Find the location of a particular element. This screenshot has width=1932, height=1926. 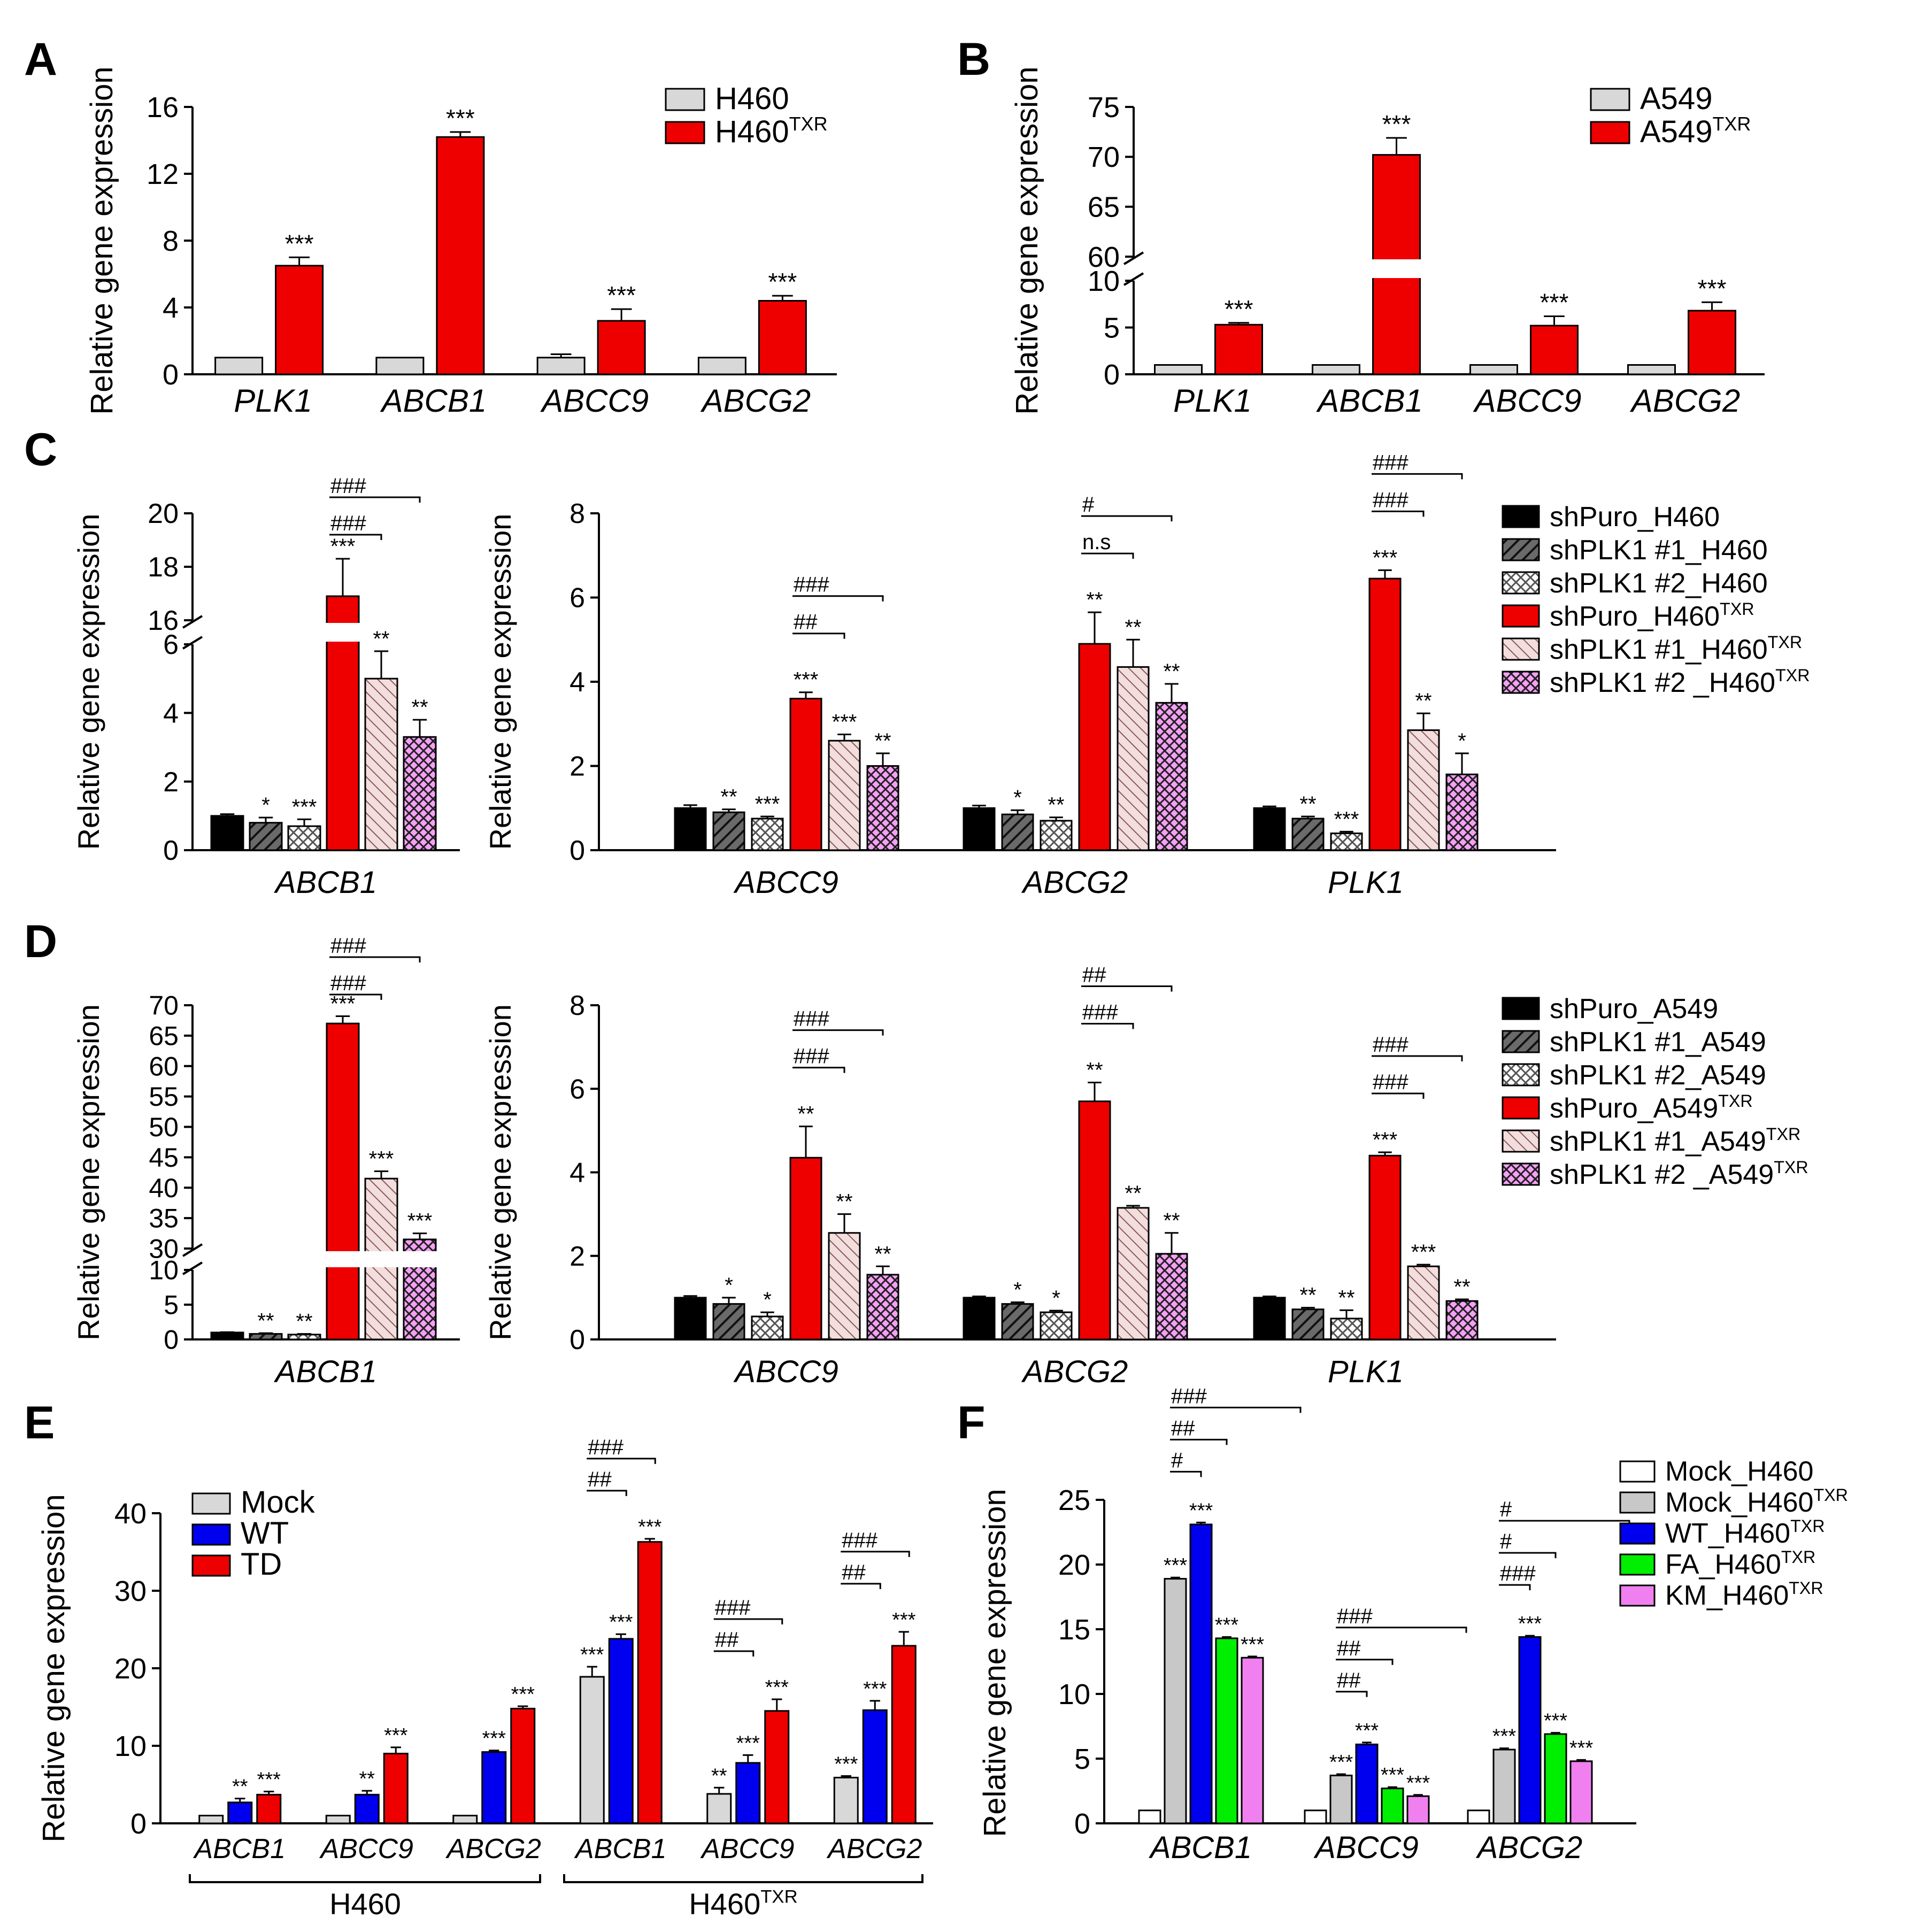

axis-break-mark is located at coordinates (193, 632).